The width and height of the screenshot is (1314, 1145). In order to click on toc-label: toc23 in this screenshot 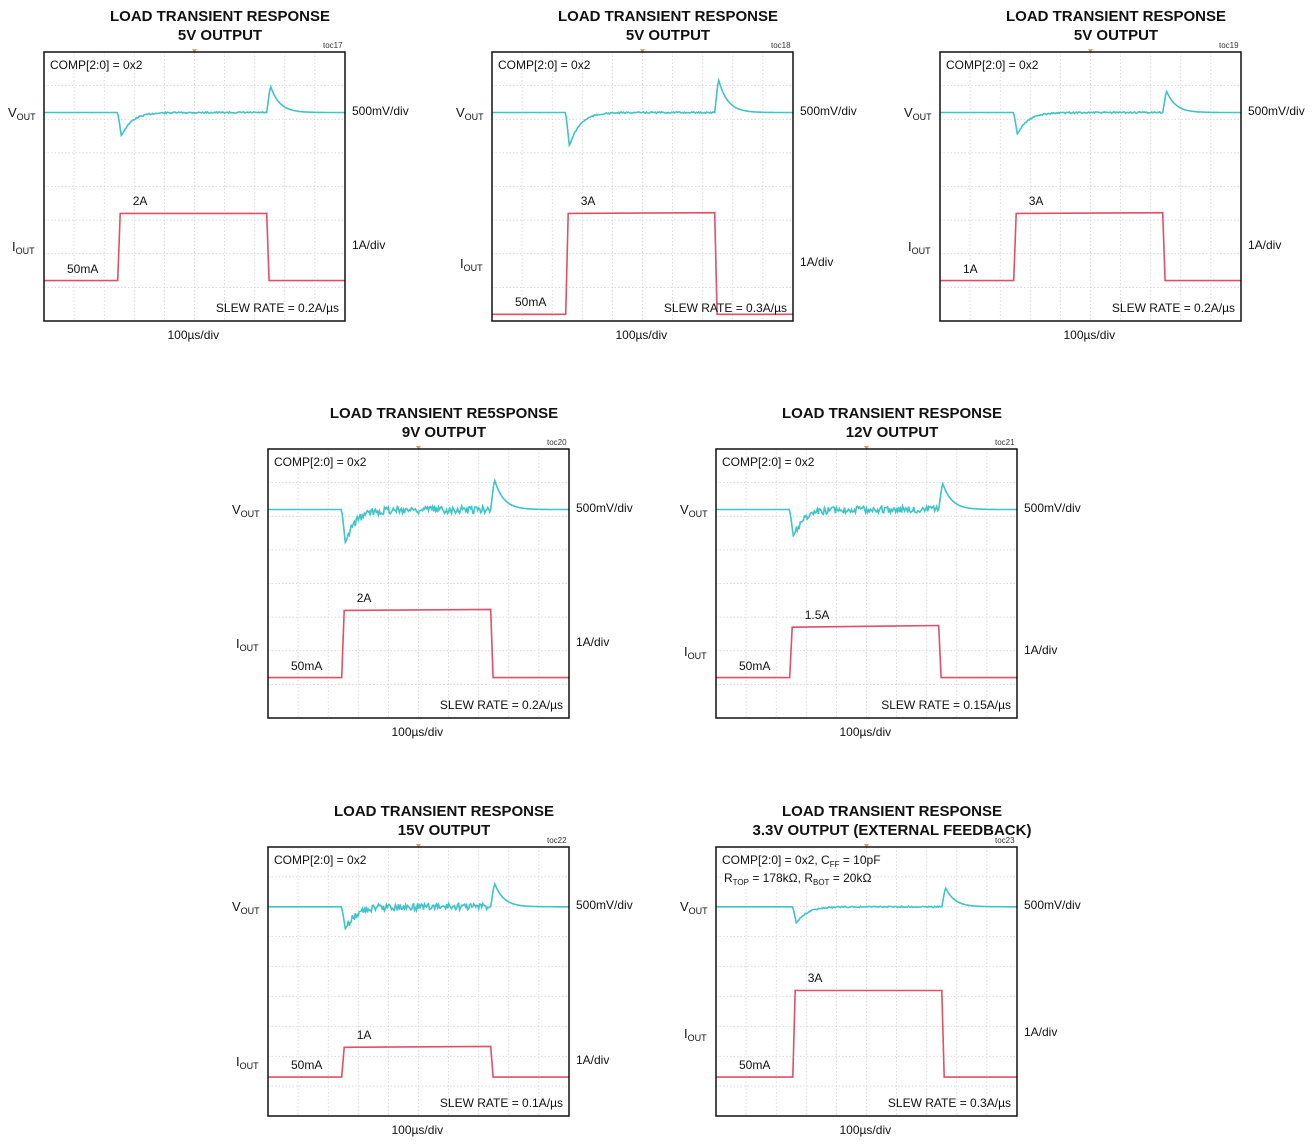, I will do `click(1005, 840)`.